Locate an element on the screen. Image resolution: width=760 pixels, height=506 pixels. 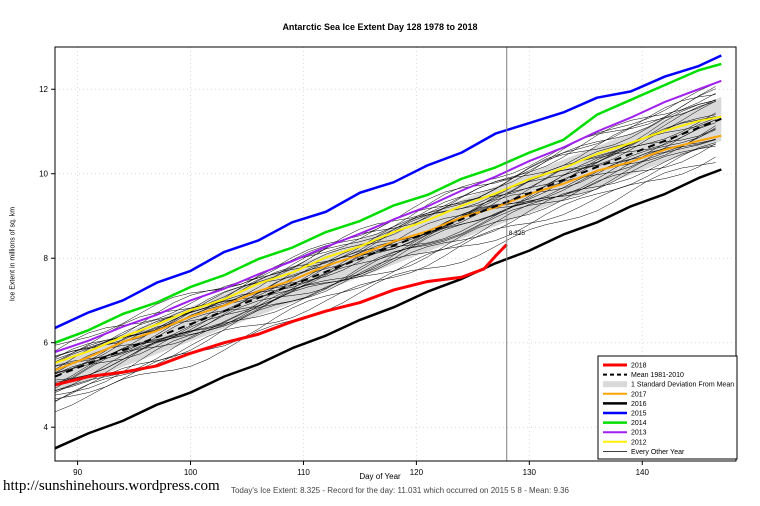
x-tick-label: 140 is located at coordinates (643, 472).